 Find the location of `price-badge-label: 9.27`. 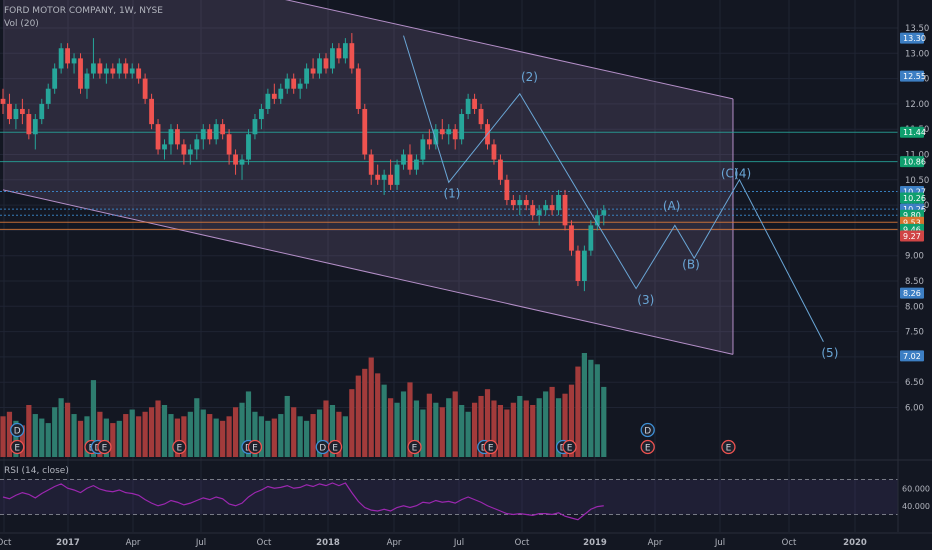

price-badge-label: 9.27 is located at coordinates (912, 236).